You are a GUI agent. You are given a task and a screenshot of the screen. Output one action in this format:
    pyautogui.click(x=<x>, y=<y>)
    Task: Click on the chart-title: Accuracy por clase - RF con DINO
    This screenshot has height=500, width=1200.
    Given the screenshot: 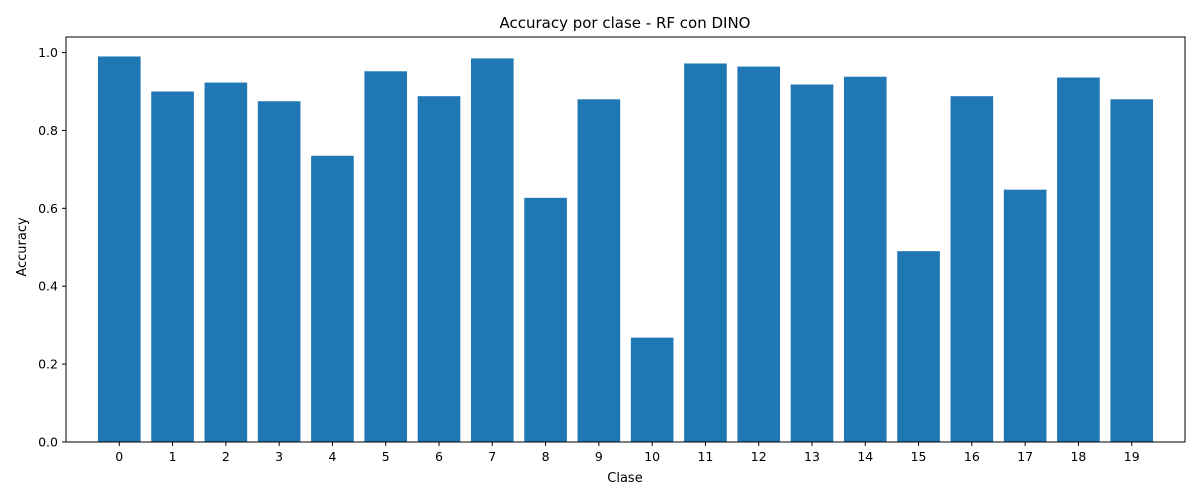 What is the action you would take?
    pyautogui.click(x=624, y=23)
    